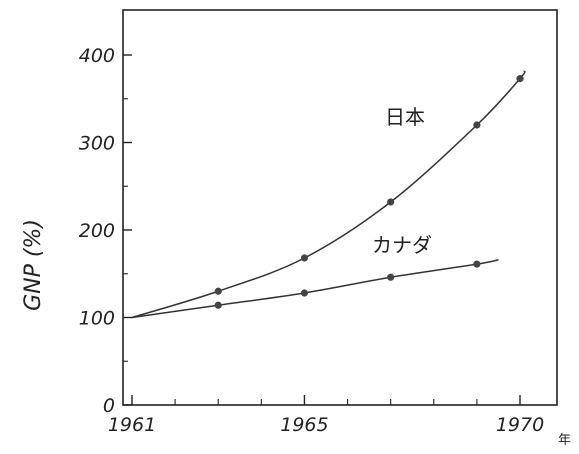 The image size is (579, 454). I want to click on x-tick-label-1970: 1970, so click(520, 425).